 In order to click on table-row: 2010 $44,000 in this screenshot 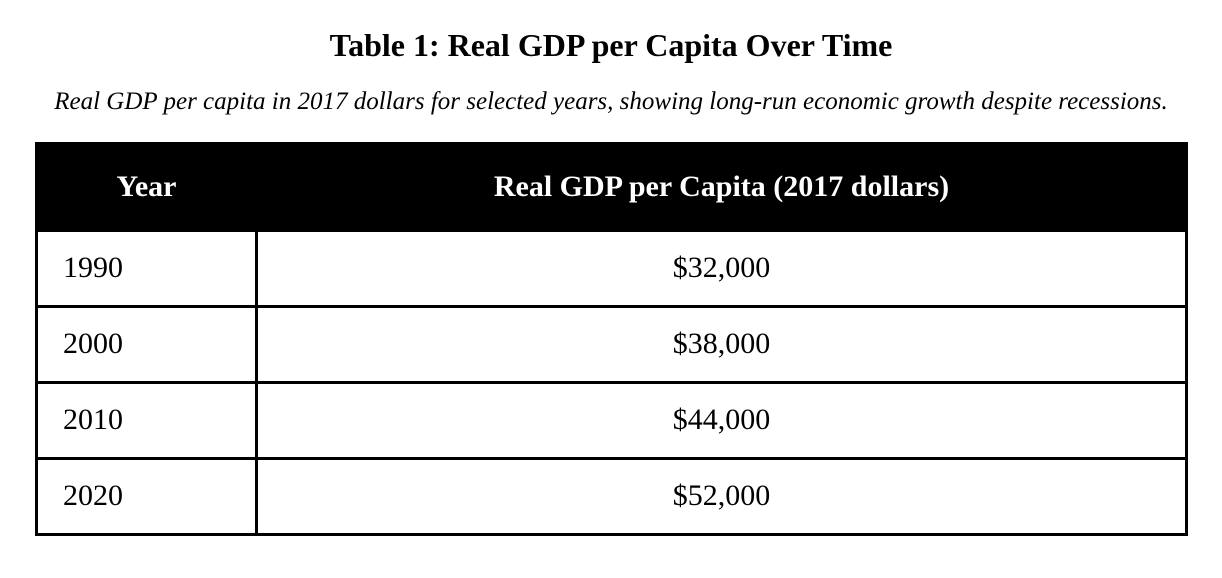, I will do `click(611, 420)`.